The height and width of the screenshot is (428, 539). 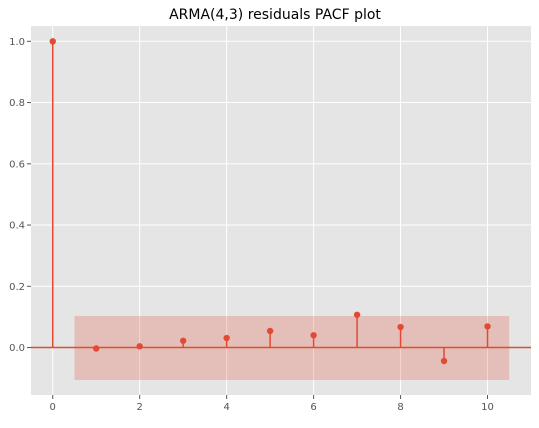 What do you see at coordinates (17, 226) in the screenshot?
I see `y-tick-label: 0.4` at bounding box center [17, 226].